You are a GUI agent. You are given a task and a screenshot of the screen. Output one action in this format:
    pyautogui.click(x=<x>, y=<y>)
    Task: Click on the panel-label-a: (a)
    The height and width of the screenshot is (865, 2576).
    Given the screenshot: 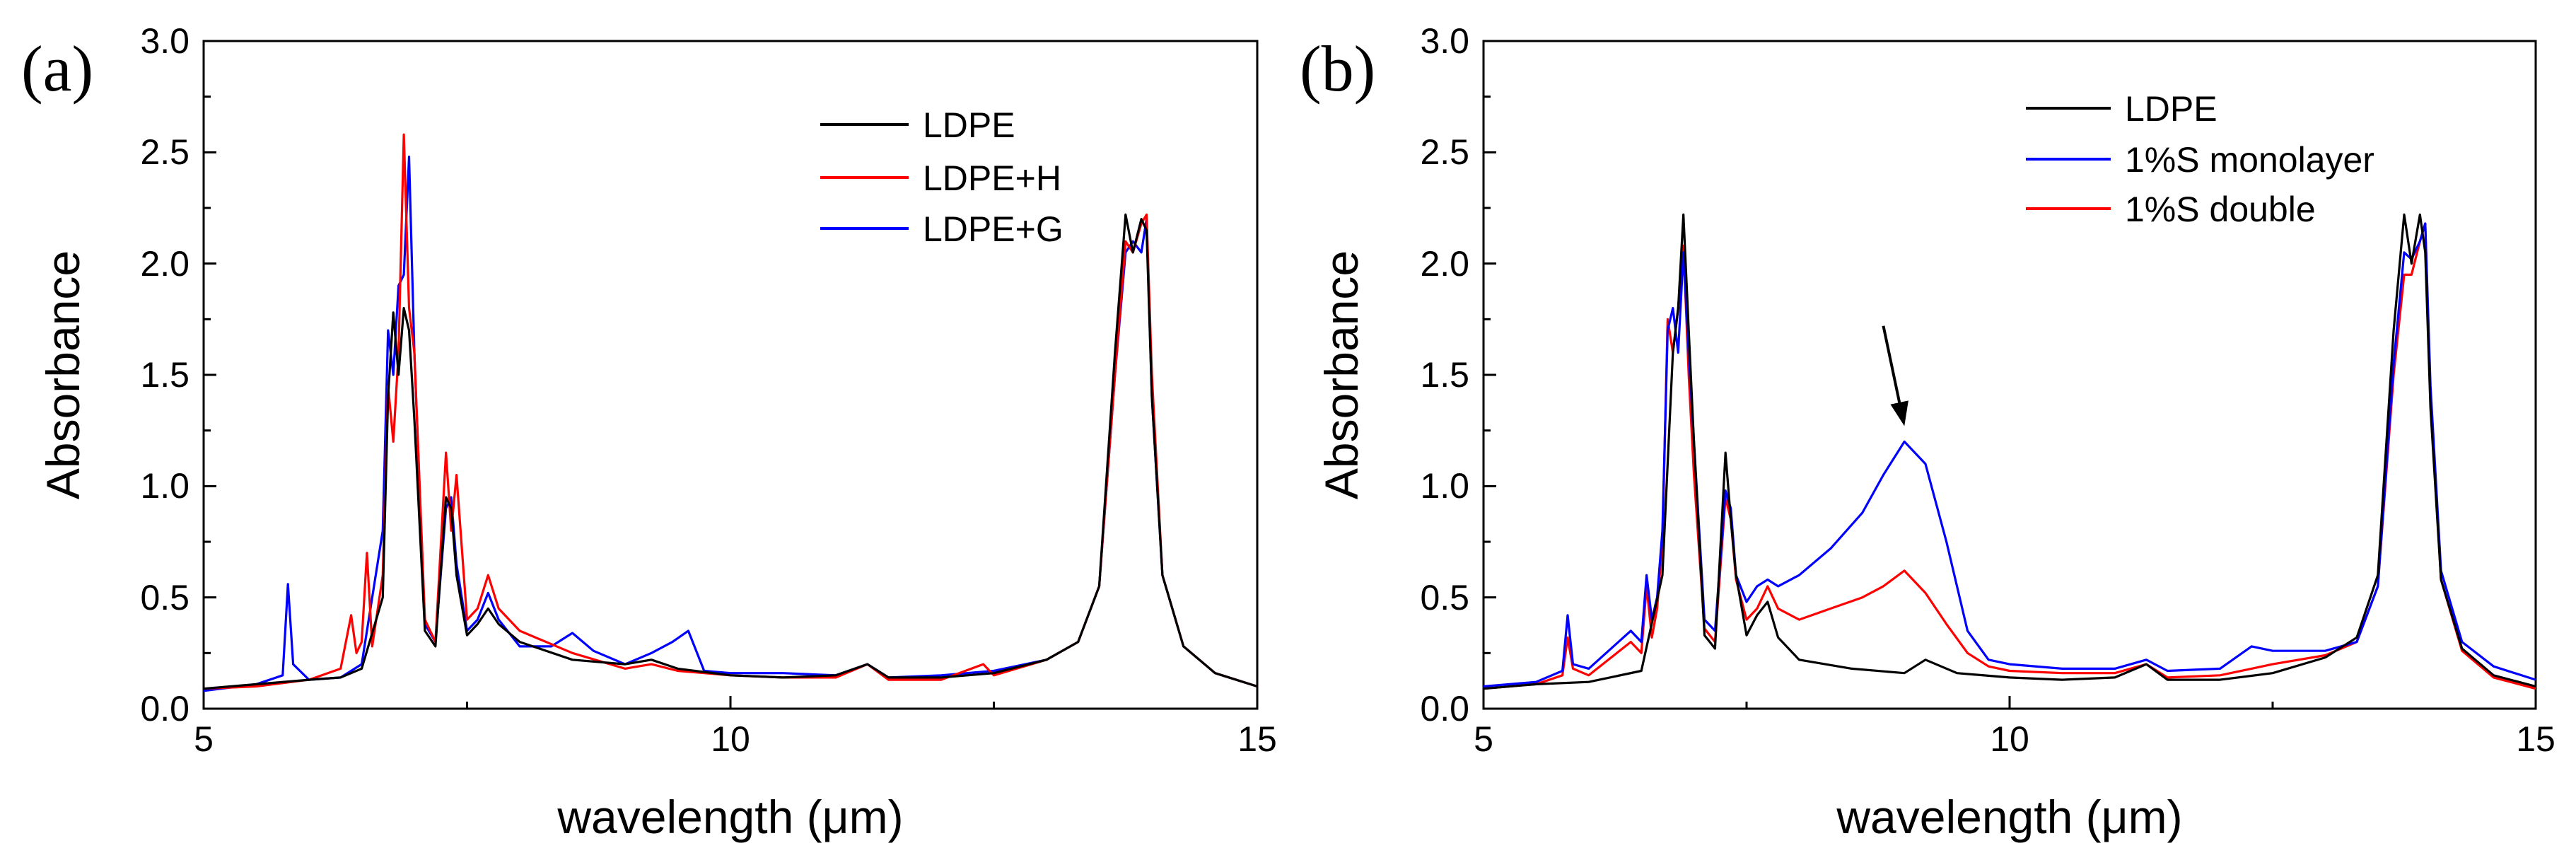 What is the action you would take?
    pyautogui.click(x=57, y=69)
    